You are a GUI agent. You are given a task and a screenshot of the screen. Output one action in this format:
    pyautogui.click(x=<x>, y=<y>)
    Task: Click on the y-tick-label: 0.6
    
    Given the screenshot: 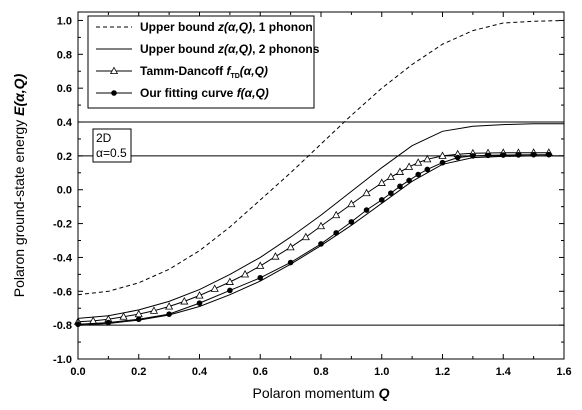 What is the action you would take?
    pyautogui.click(x=64, y=89)
    